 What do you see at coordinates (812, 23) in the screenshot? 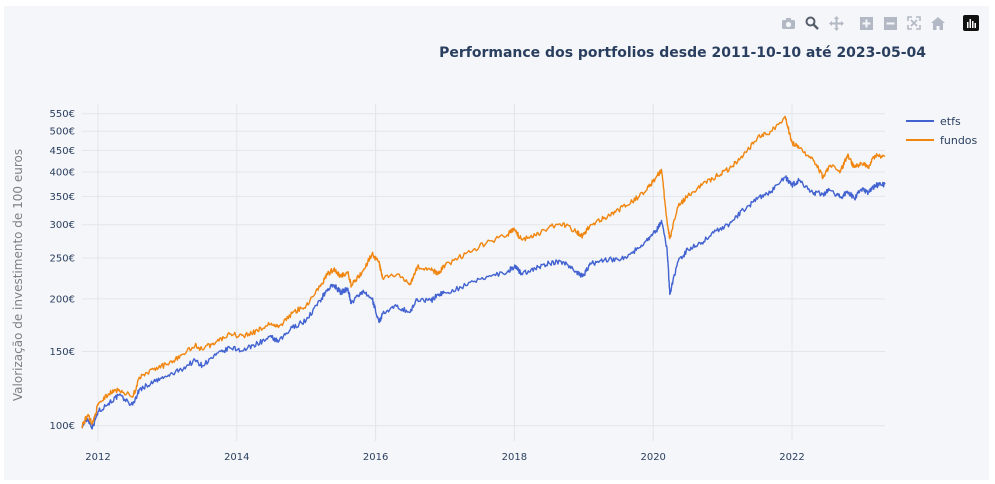
I see `zoom-icon` at bounding box center [812, 23].